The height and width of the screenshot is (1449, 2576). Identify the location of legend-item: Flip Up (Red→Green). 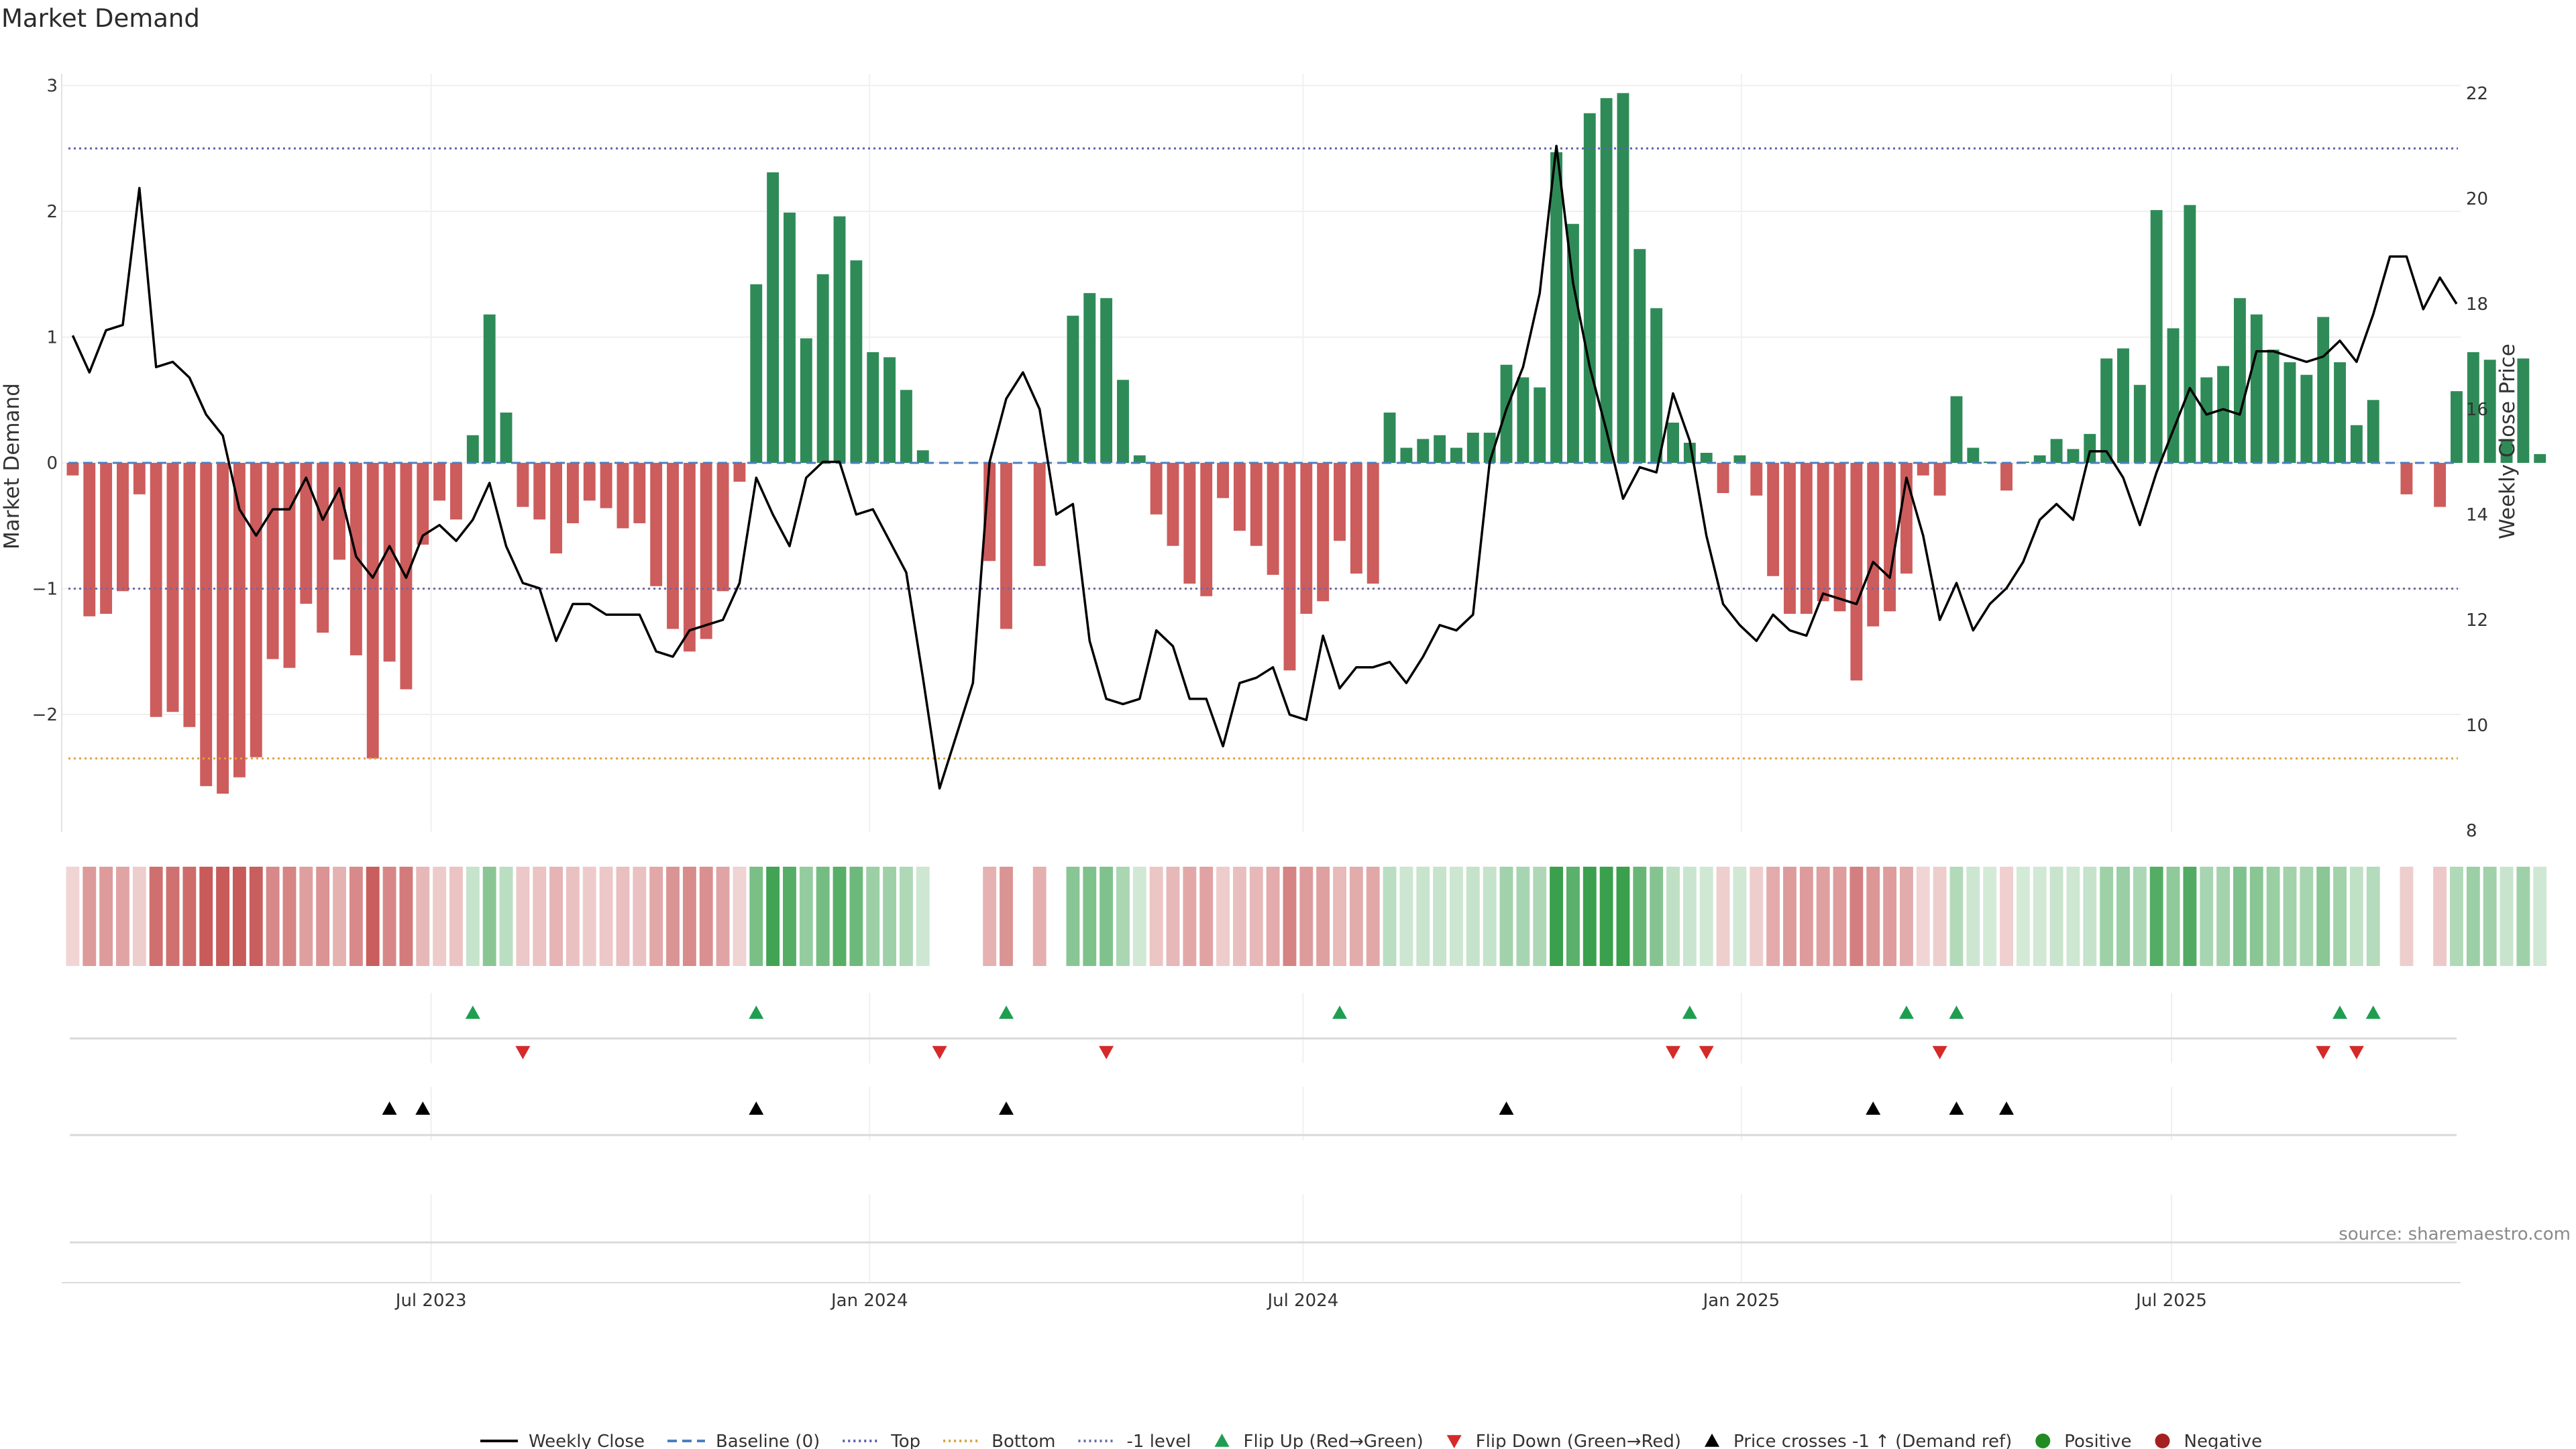
(1319, 1440).